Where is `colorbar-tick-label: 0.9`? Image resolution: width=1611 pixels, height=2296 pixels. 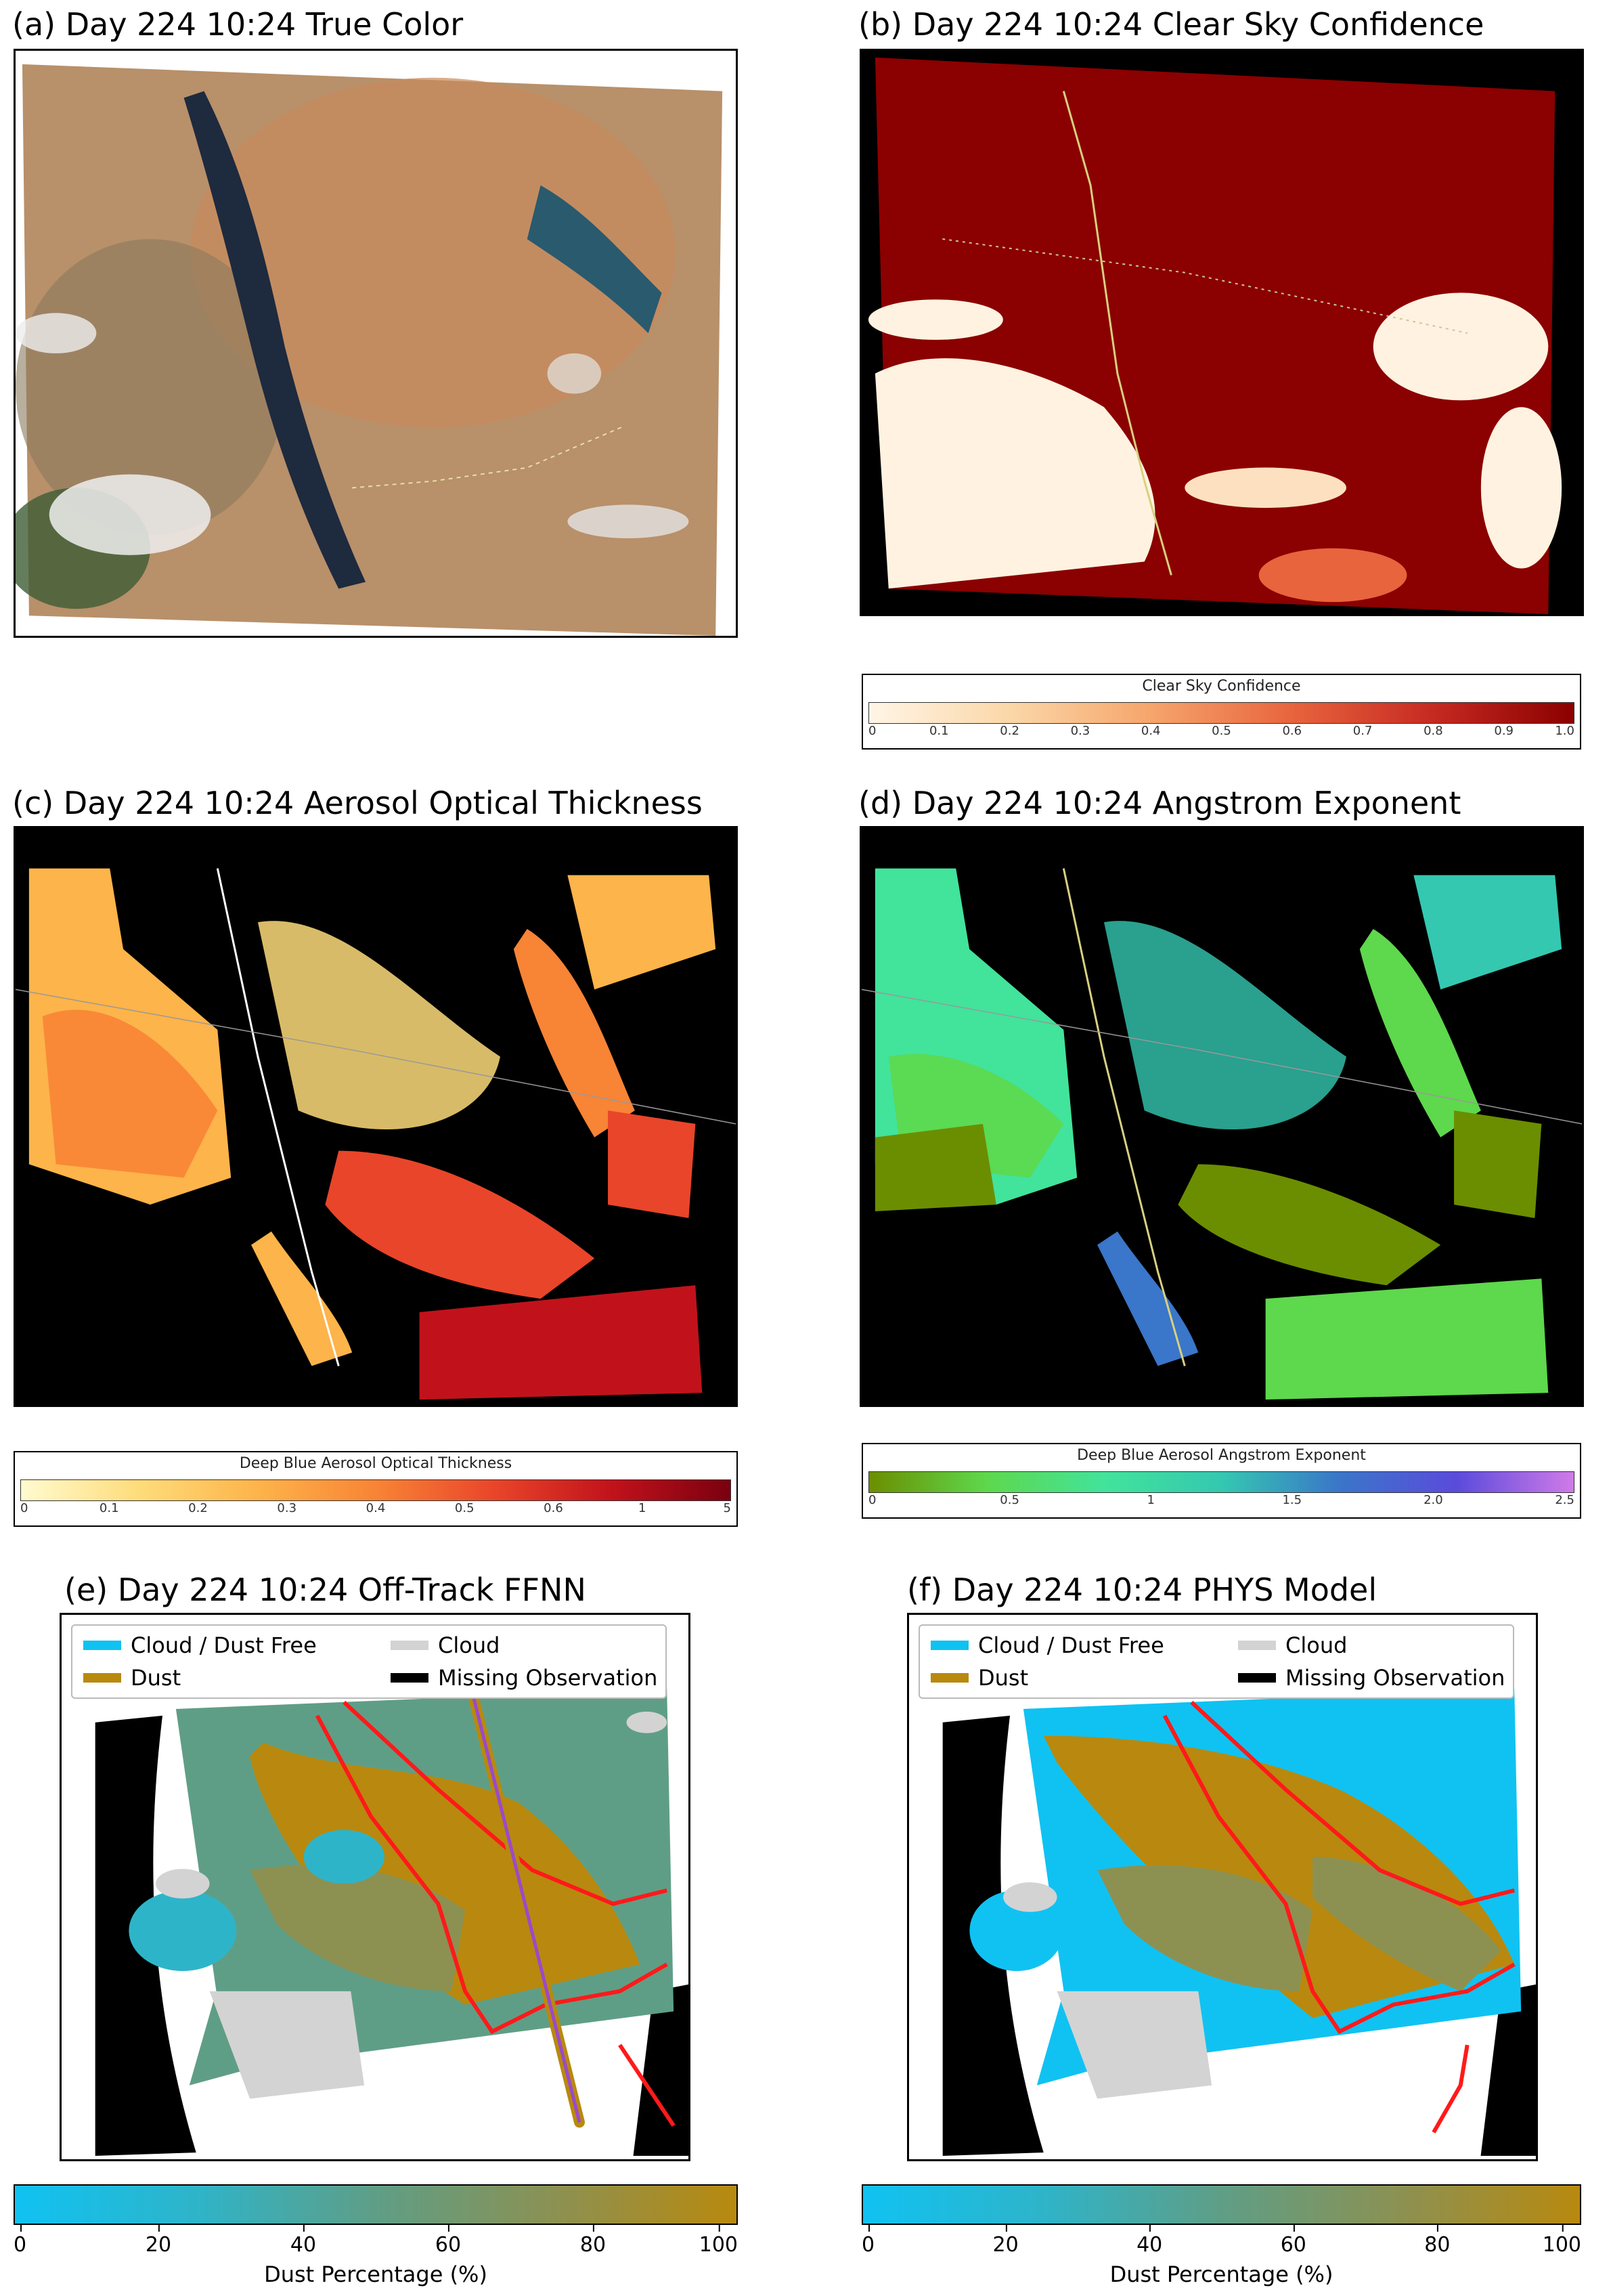
colorbar-tick-label: 0.9 is located at coordinates (1504, 731).